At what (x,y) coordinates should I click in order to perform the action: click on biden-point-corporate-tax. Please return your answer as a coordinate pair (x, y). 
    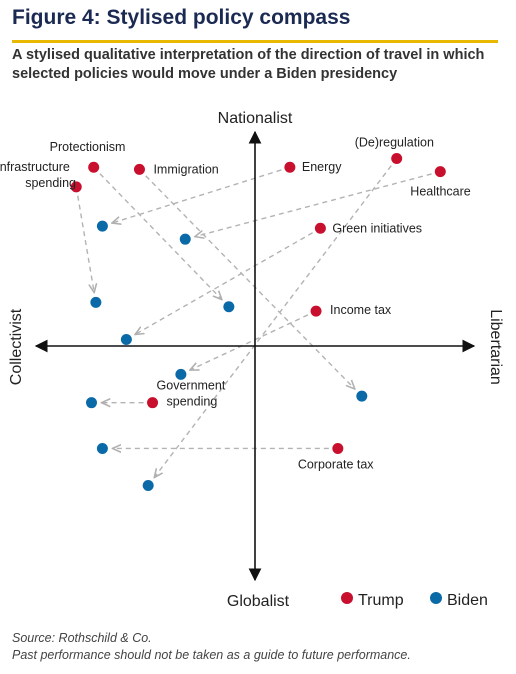
    Looking at the image, I should click on (102, 448).